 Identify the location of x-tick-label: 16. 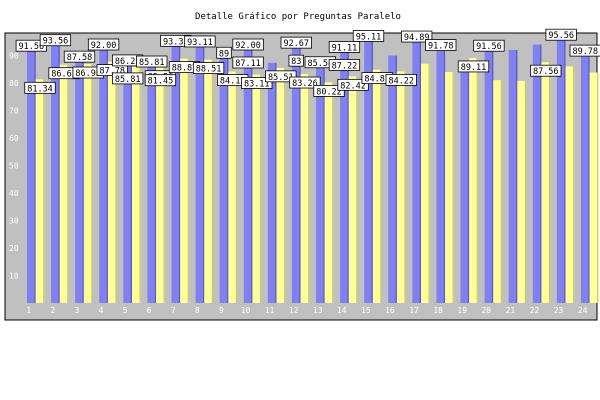
(390, 310).